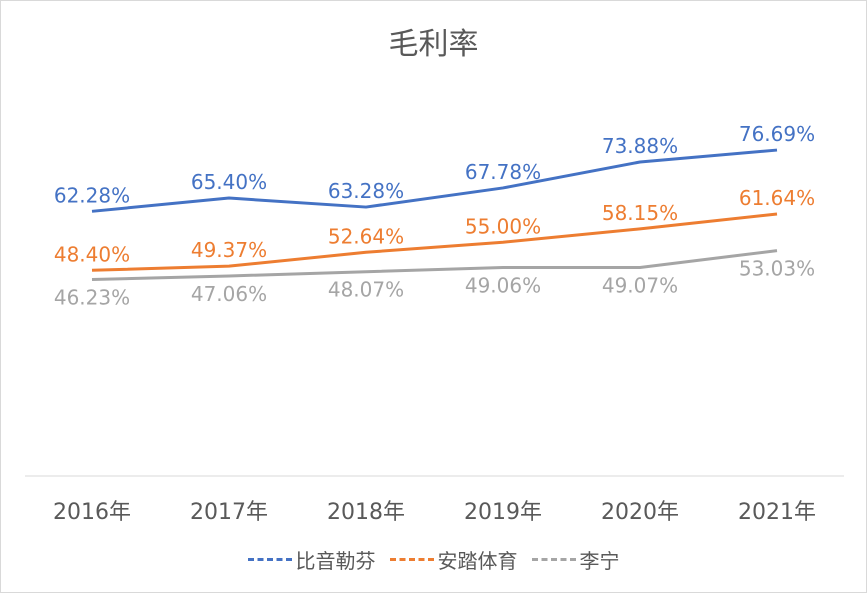 This screenshot has width=867, height=593. I want to click on x-tick-label: 2016年, so click(92, 512).